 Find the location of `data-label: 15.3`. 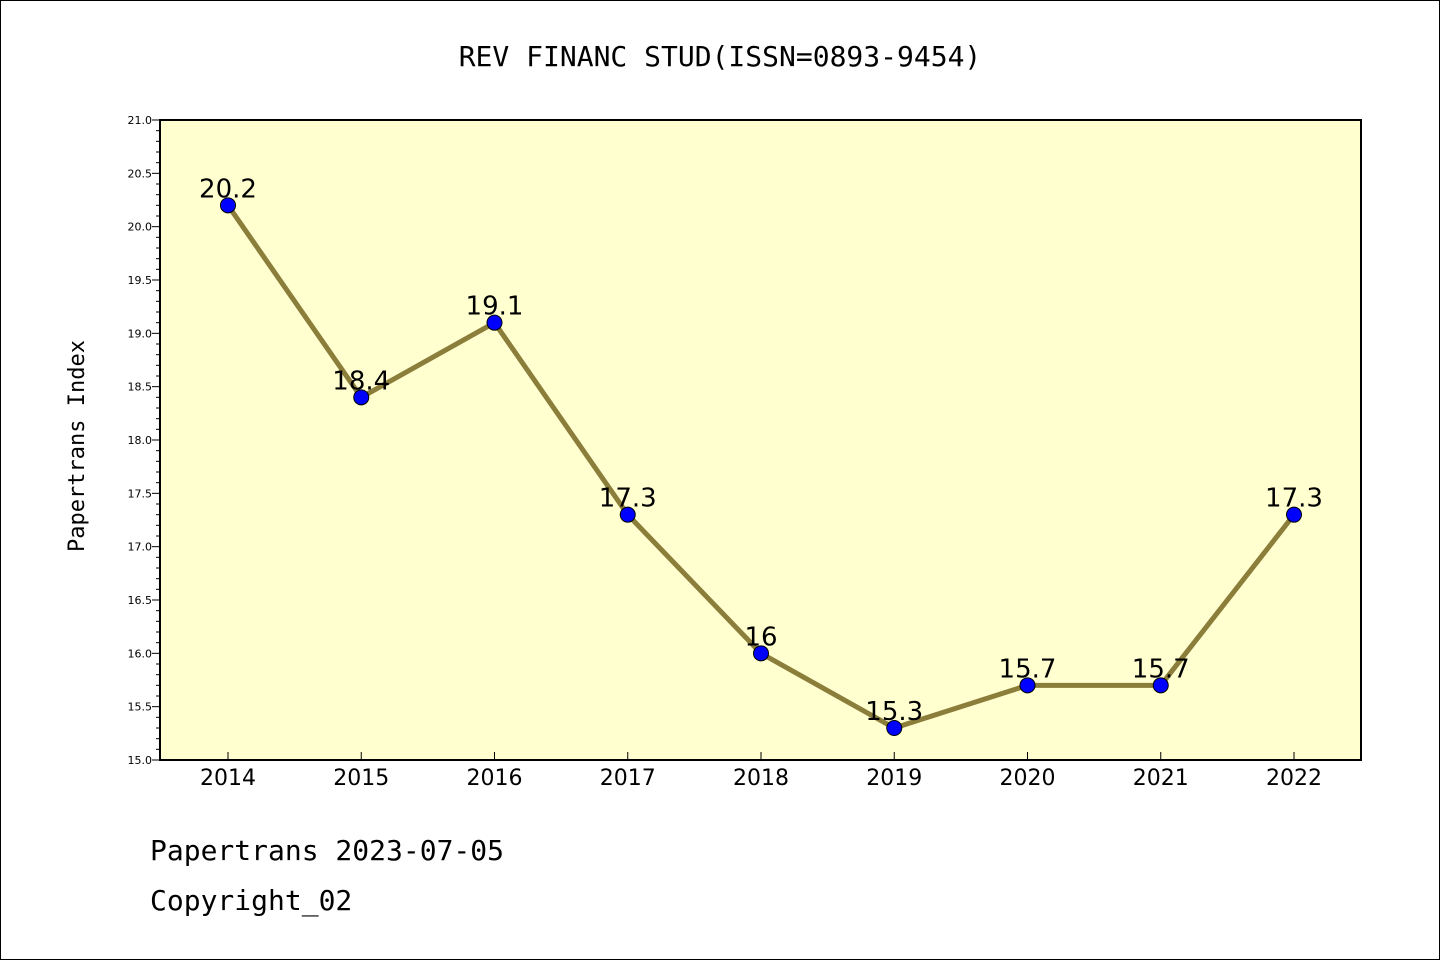

data-label: 15.3 is located at coordinates (894, 712).